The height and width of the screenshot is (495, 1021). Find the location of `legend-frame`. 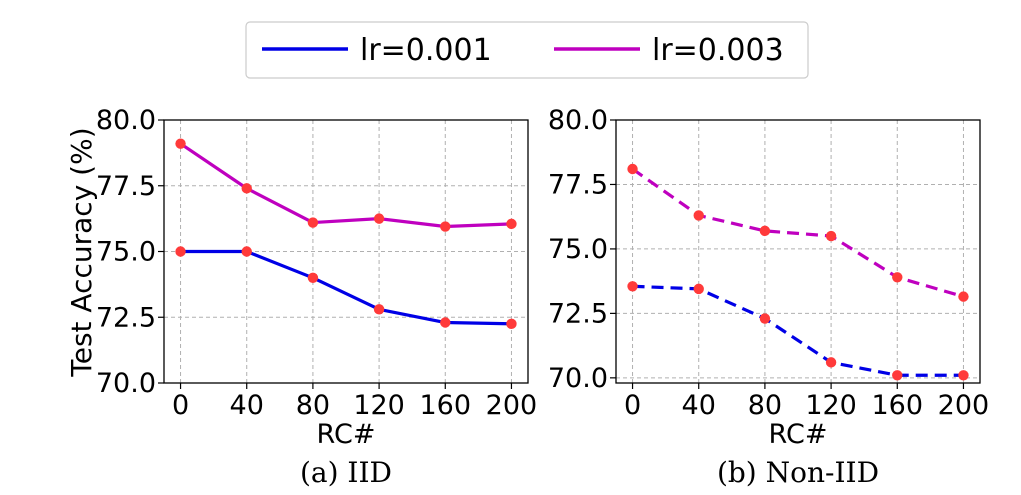

legend-frame is located at coordinates (527, 50).